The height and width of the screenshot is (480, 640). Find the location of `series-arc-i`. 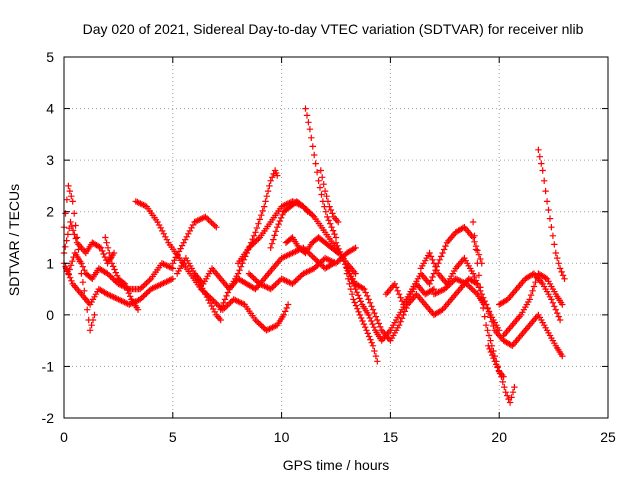

series-arc-i is located at coordinates (207, 297).